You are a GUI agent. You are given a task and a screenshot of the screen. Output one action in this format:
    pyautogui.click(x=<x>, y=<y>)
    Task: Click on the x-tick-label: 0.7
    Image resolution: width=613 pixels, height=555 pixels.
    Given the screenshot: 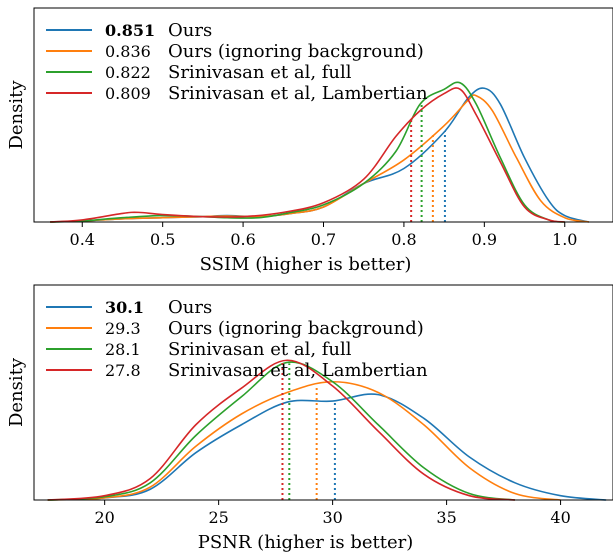 What is the action you would take?
    pyautogui.click(x=323, y=239)
    